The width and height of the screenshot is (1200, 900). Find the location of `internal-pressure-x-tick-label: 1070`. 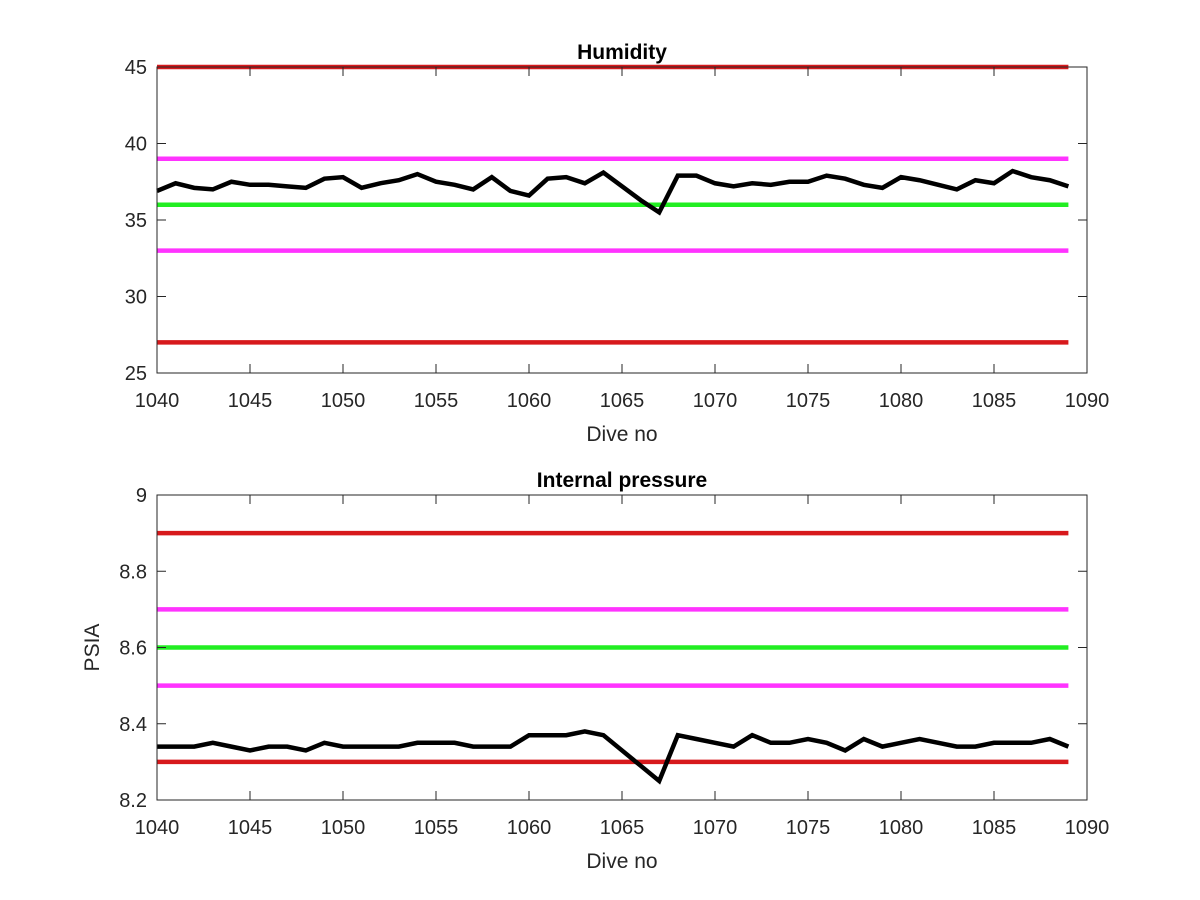

internal-pressure-x-tick-label: 1070 is located at coordinates (715, 828).